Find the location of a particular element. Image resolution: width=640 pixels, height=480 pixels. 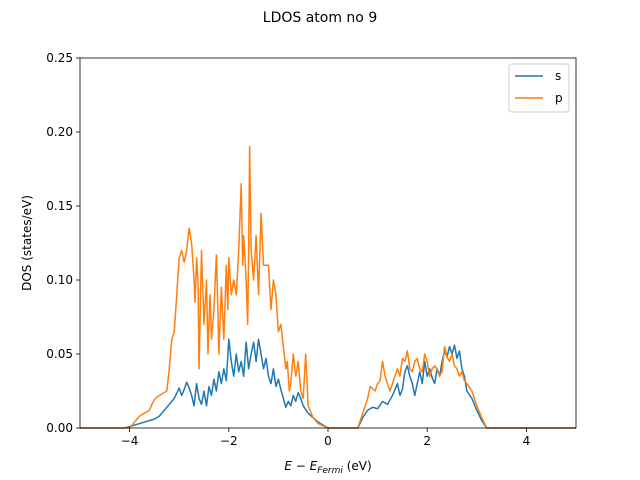

x-axis-label-unit: (eV) is located at coordinates (357, 466).